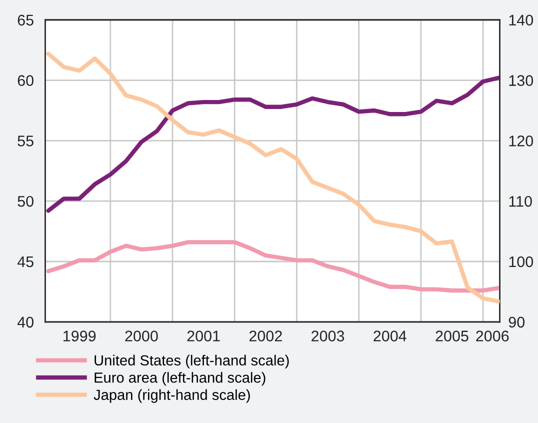 This screenshot has height=423, width=538. I want to click on y-tick-label: 55, so click(26, 141).